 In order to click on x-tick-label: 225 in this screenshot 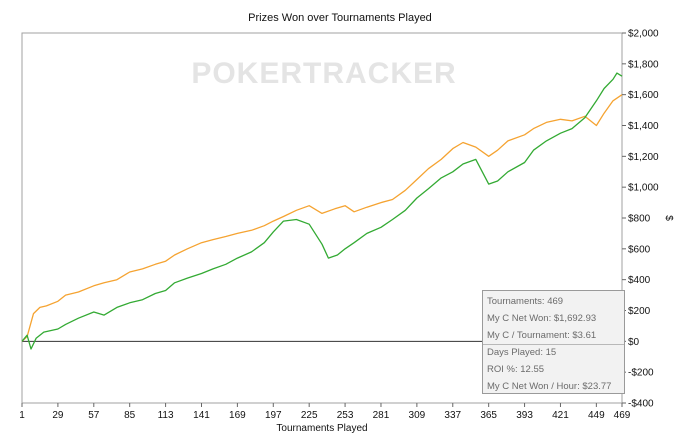, I will do `click(309, 415)`.